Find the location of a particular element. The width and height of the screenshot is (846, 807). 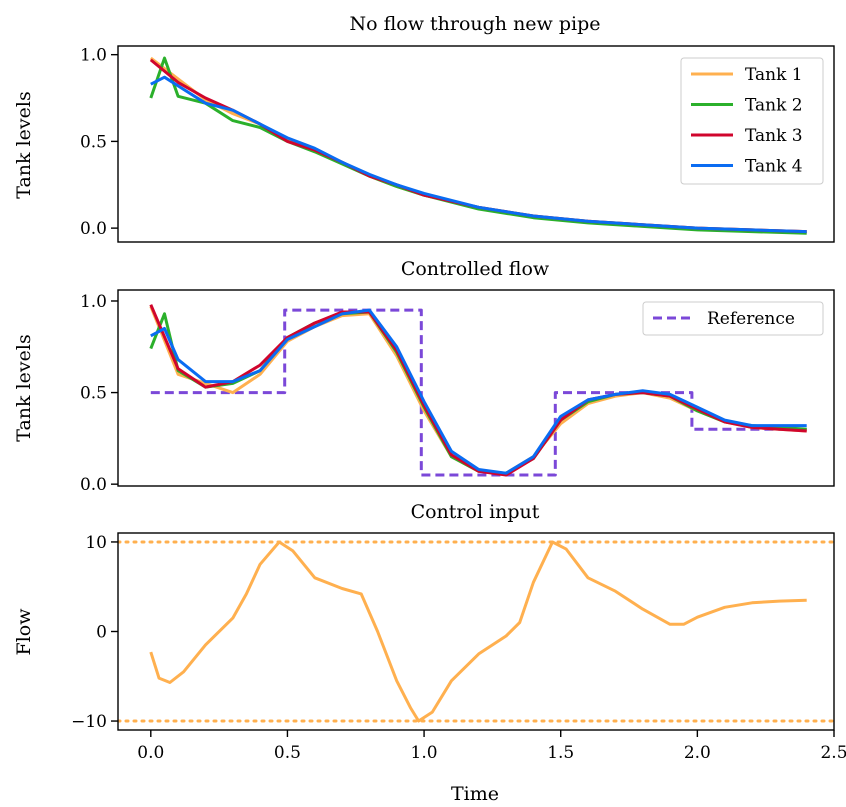

x-tick-label: 2.0 is located at coordinates (697, 753).